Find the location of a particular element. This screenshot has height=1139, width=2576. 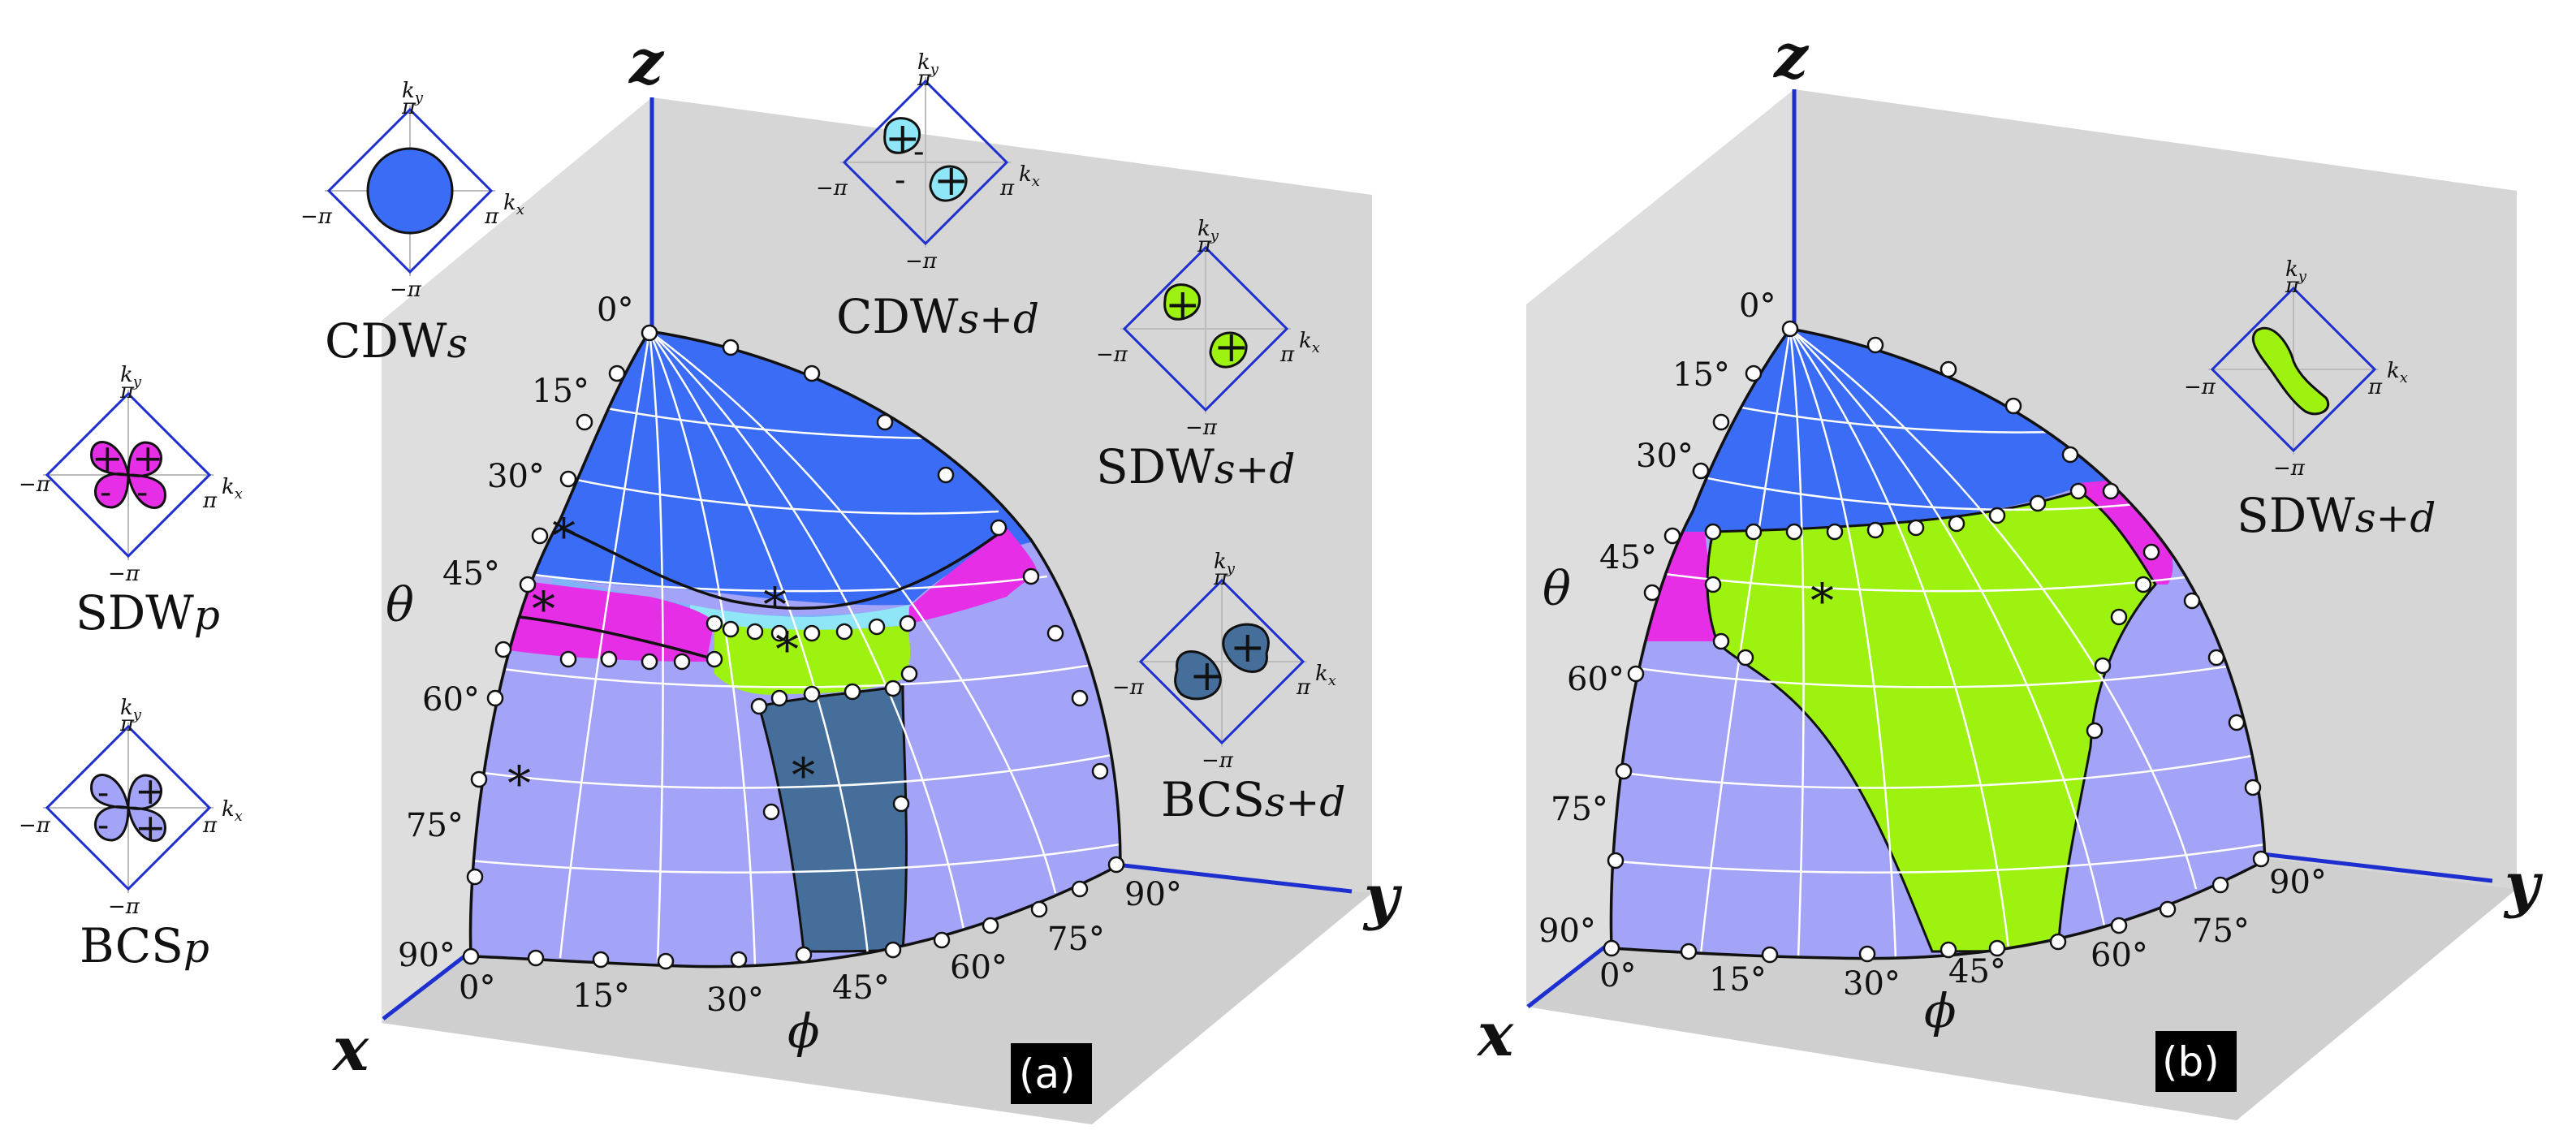

inset-b-sdw-s-plus-d: ky π kx π −π −π SDWs+d is located at coordinates (2310, 400).